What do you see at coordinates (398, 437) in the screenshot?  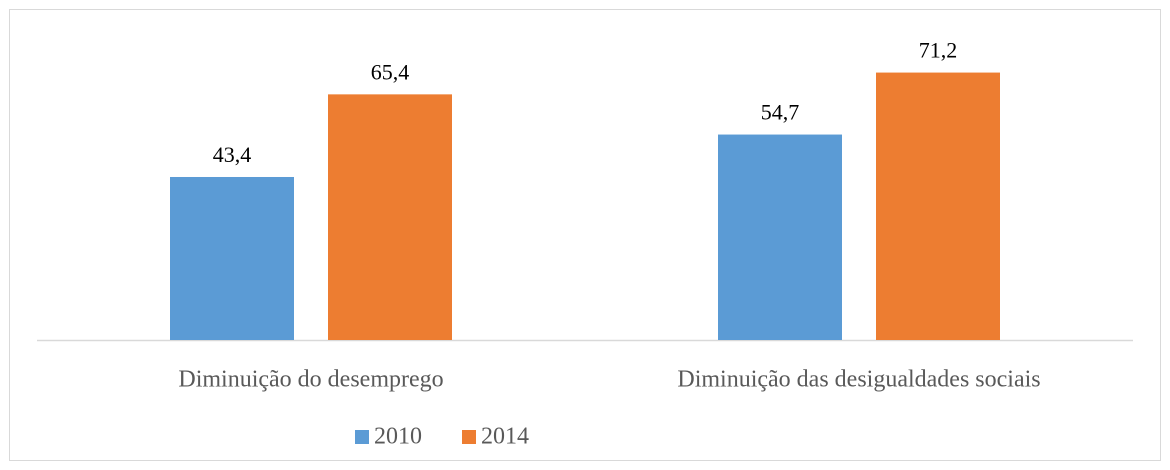 I see `legend-label: 2010` at bounding box center [398, 437].